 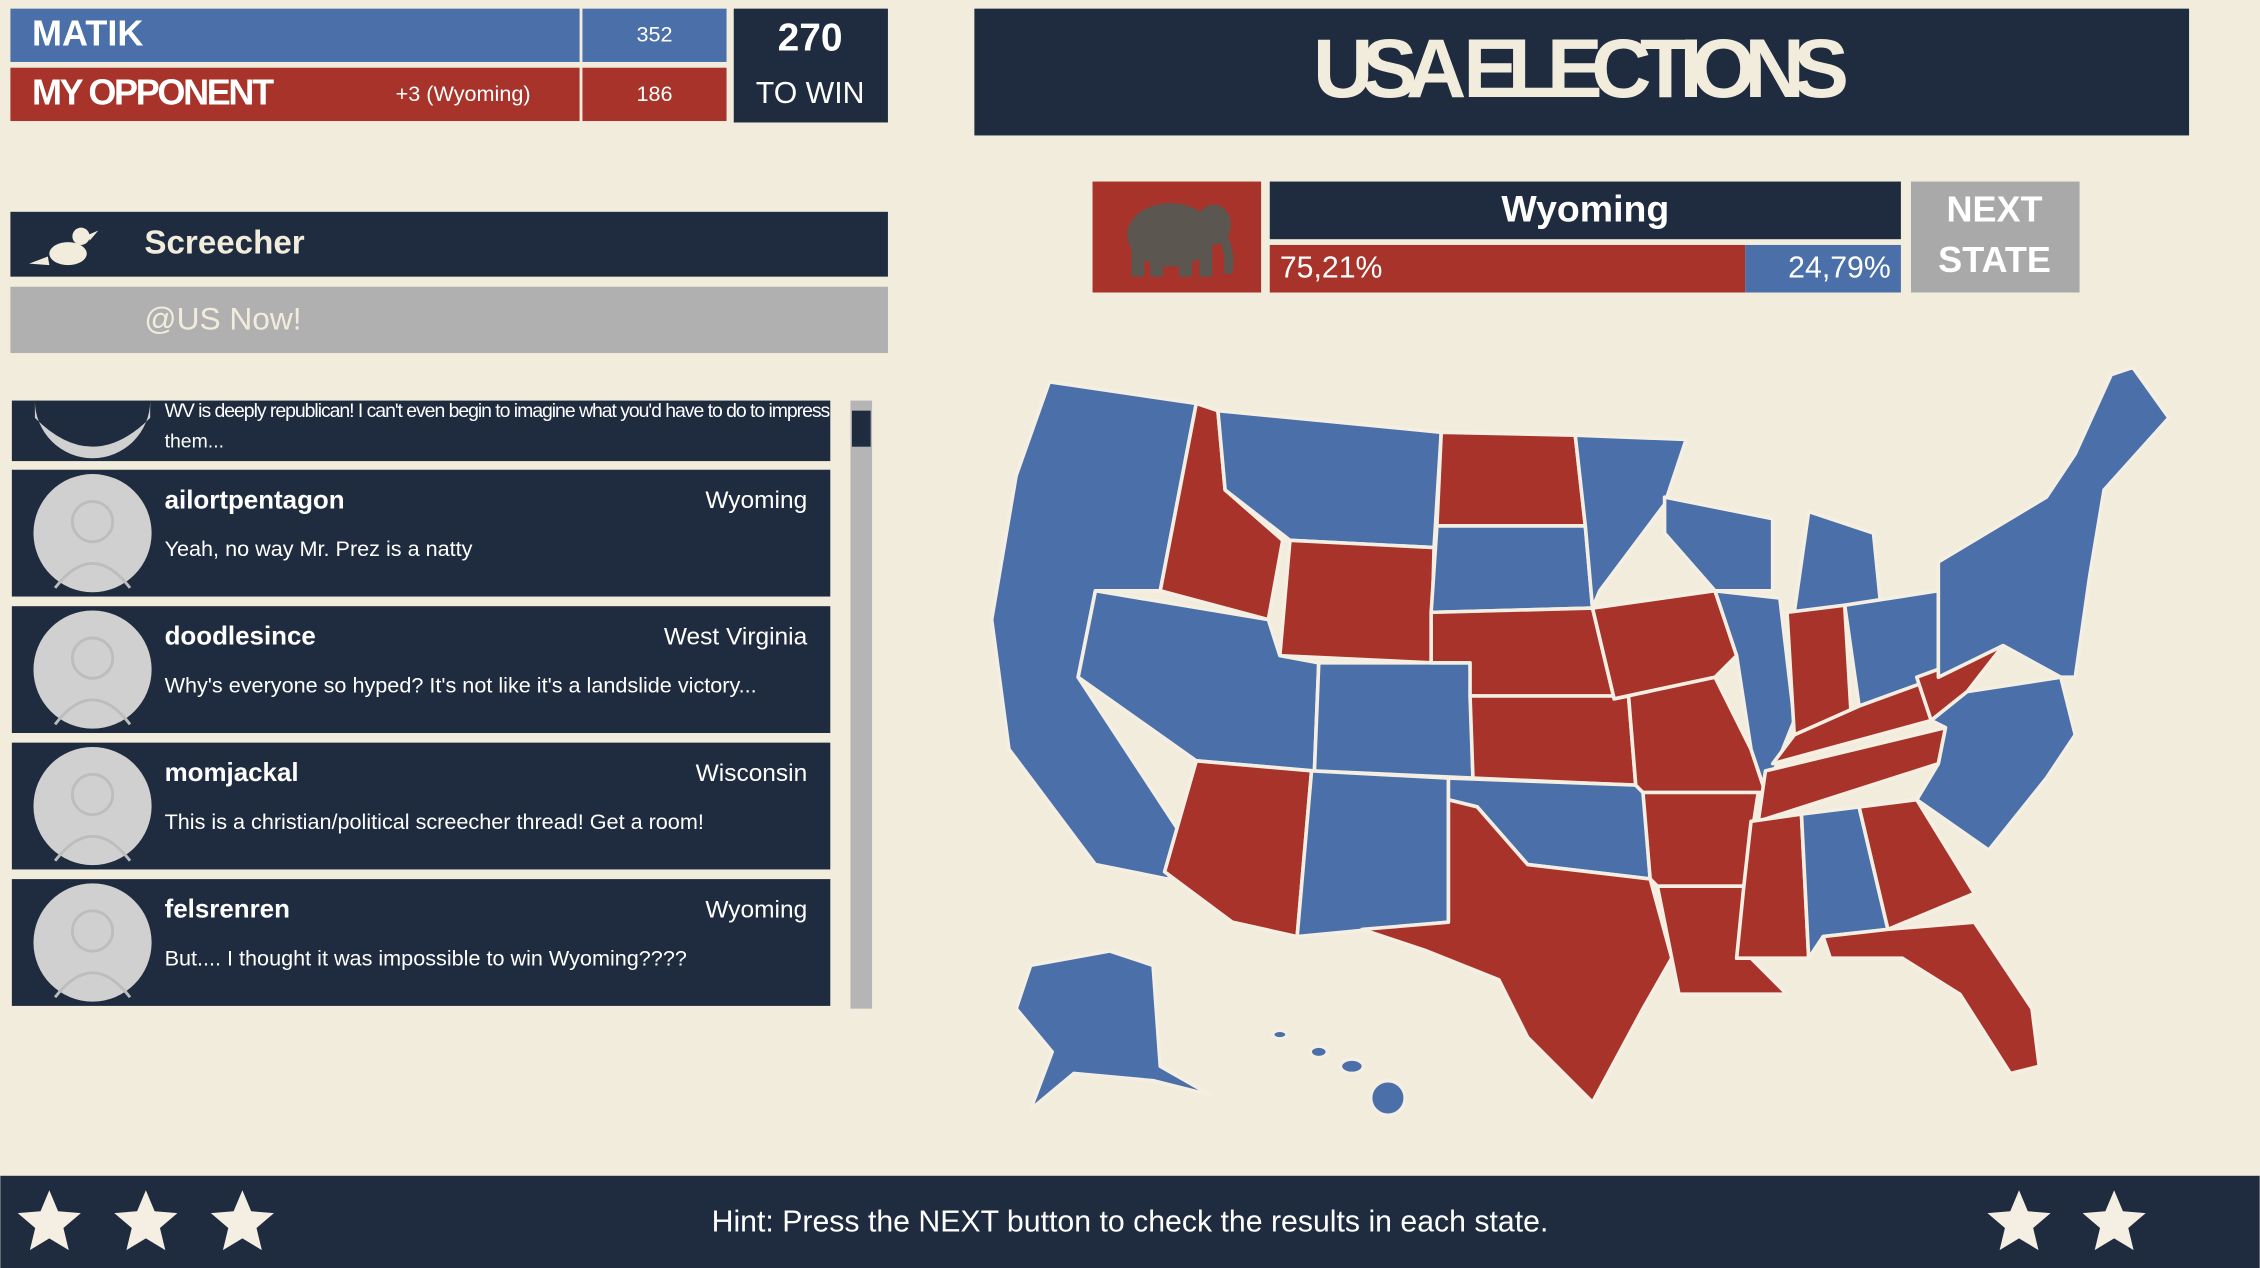 I want to click on opponent-name: MY OPPONENT, so click(x=153, y=92).